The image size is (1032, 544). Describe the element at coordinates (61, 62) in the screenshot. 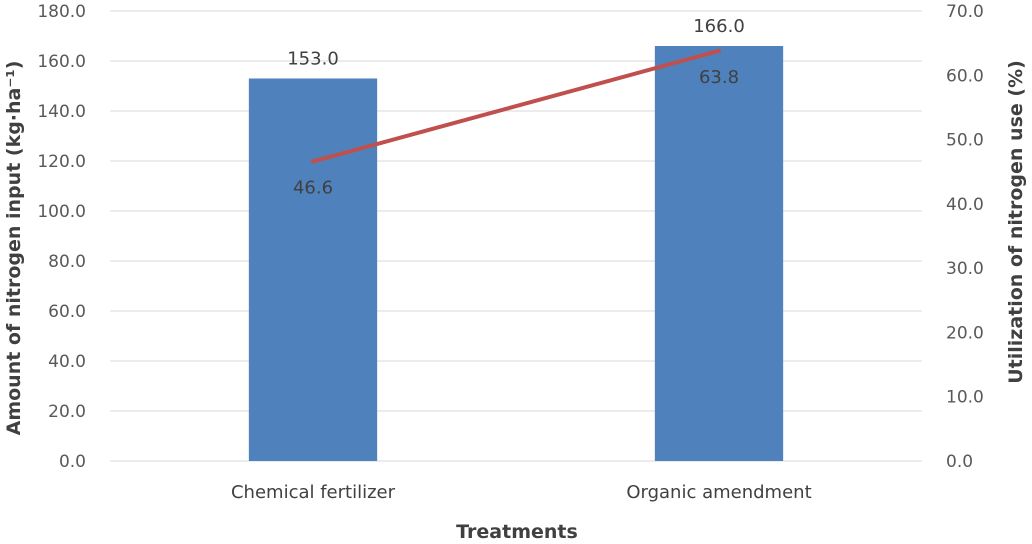

I see `y-tick-label: 160.0` at that location.